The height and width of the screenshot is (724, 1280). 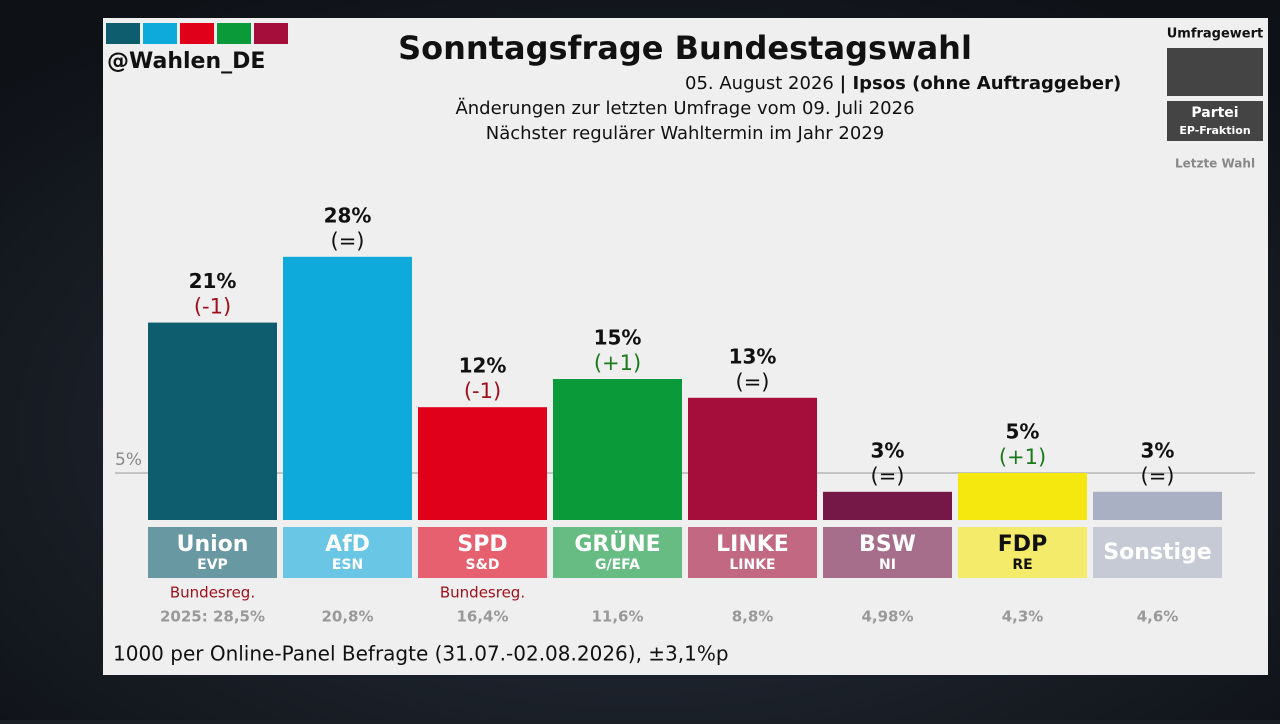 I want to click on faction: LINKE, so click(x=752, y=565).